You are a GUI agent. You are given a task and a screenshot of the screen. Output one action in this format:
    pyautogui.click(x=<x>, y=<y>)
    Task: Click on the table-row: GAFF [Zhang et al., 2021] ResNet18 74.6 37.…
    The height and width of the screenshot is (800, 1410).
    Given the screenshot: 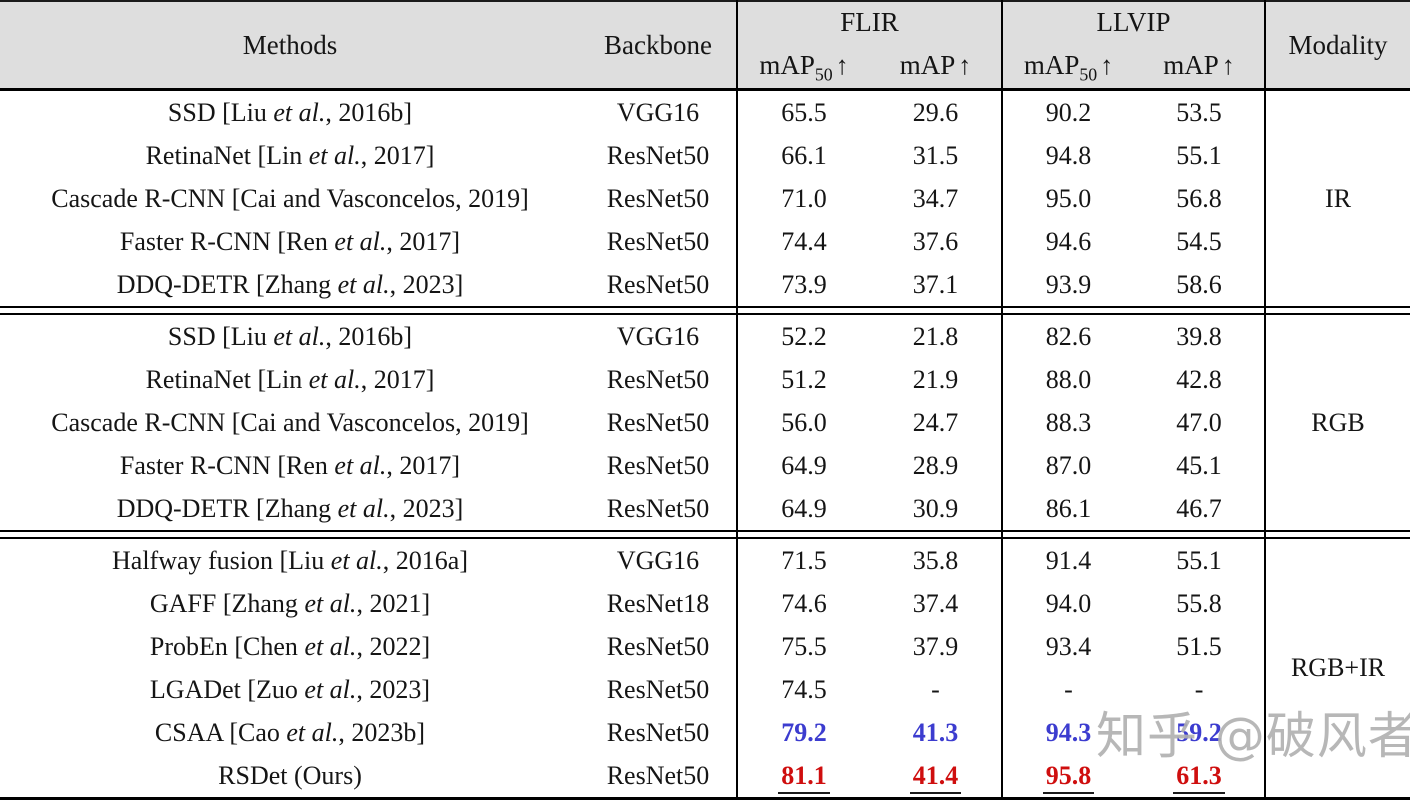 What is the action you would take?
    pyautogui.click(x=705, y=603)
    